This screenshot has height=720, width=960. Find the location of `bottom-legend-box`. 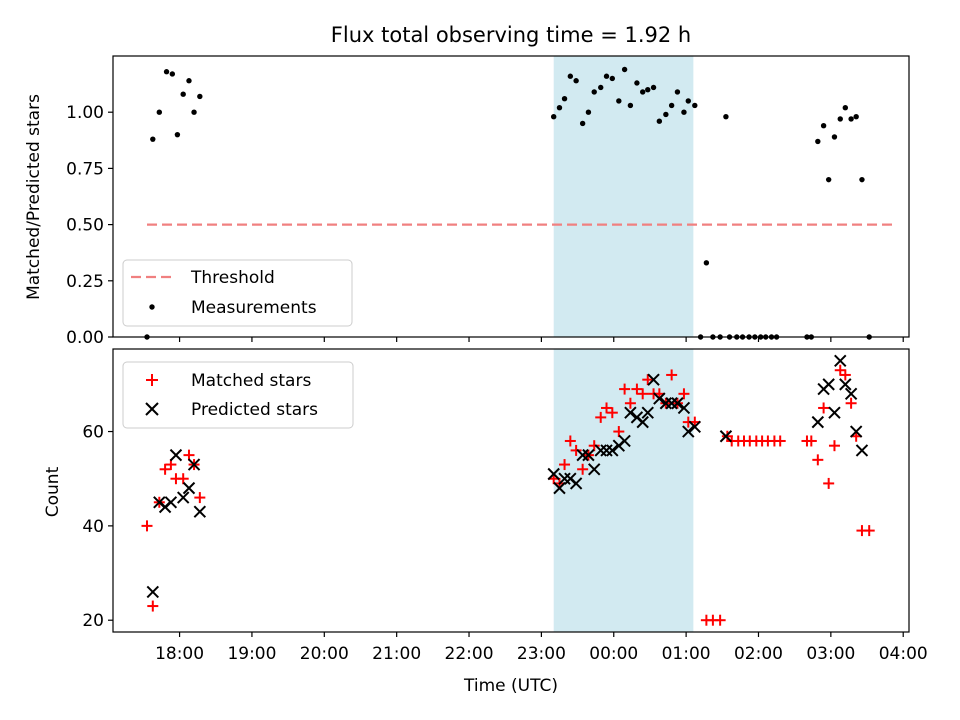

bottom-legend-box is located at coordinates (238, 395).